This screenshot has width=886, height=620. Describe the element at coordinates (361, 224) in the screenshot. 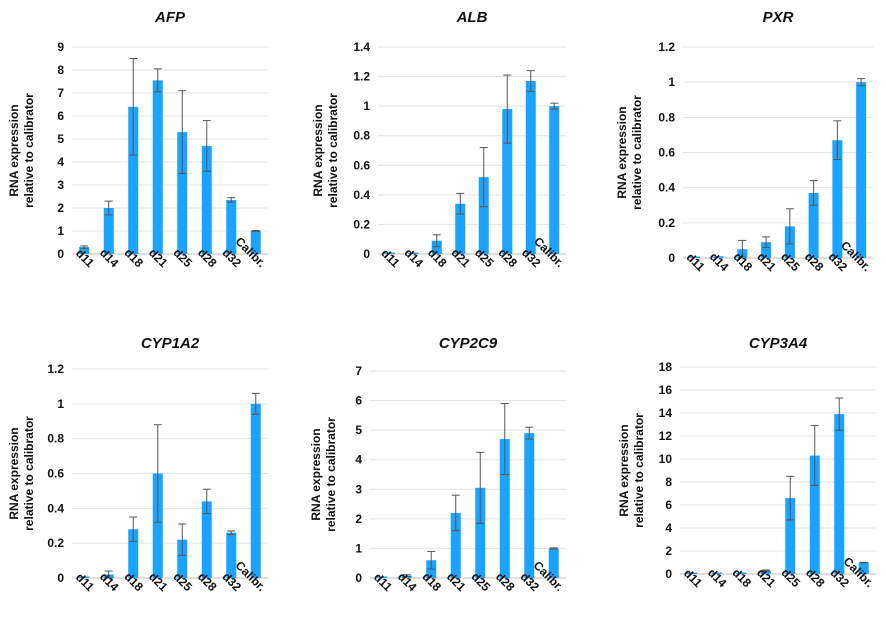

I see `y-tick-label: 0.2` at that location.